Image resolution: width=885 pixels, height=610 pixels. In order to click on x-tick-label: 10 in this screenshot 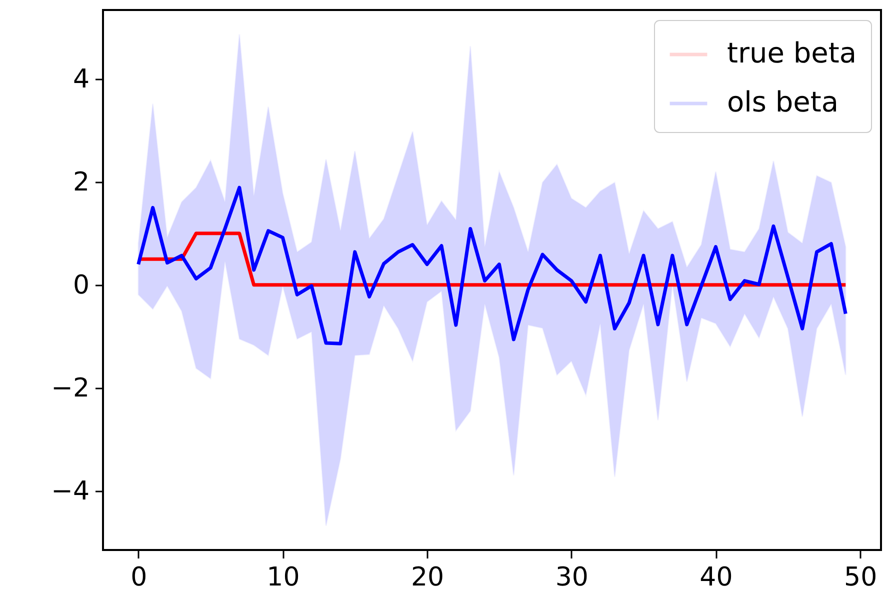, I will do `click(283, 577)`.